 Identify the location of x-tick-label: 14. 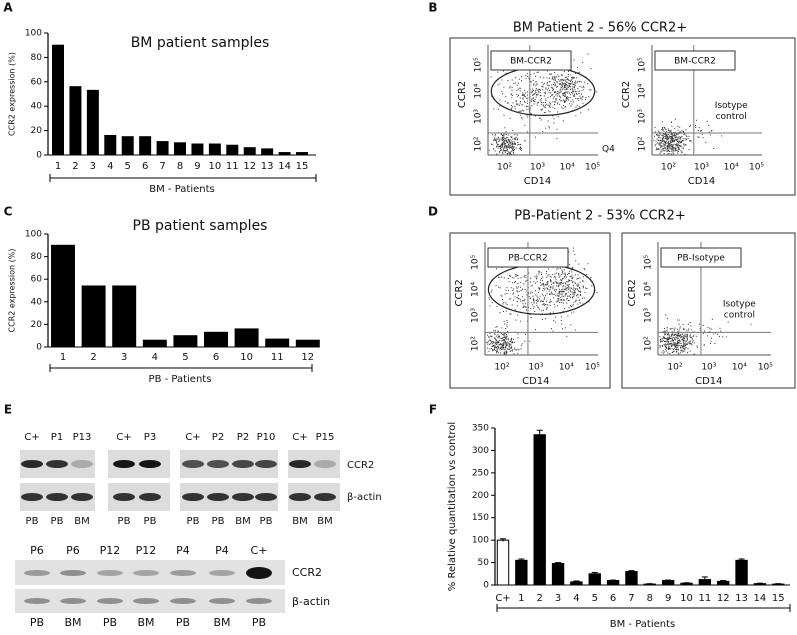
(760, 598).